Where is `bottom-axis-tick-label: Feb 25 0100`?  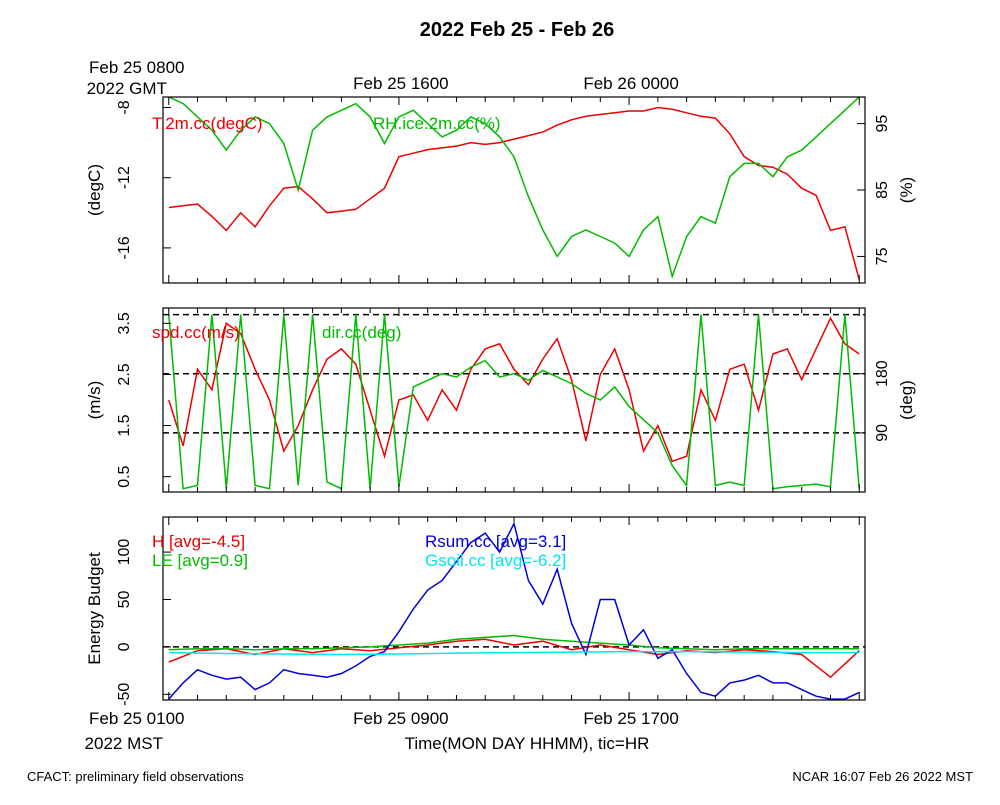 bottom-axis-tick-label: Feb 25 0100 is located at coordinates (136, 718).